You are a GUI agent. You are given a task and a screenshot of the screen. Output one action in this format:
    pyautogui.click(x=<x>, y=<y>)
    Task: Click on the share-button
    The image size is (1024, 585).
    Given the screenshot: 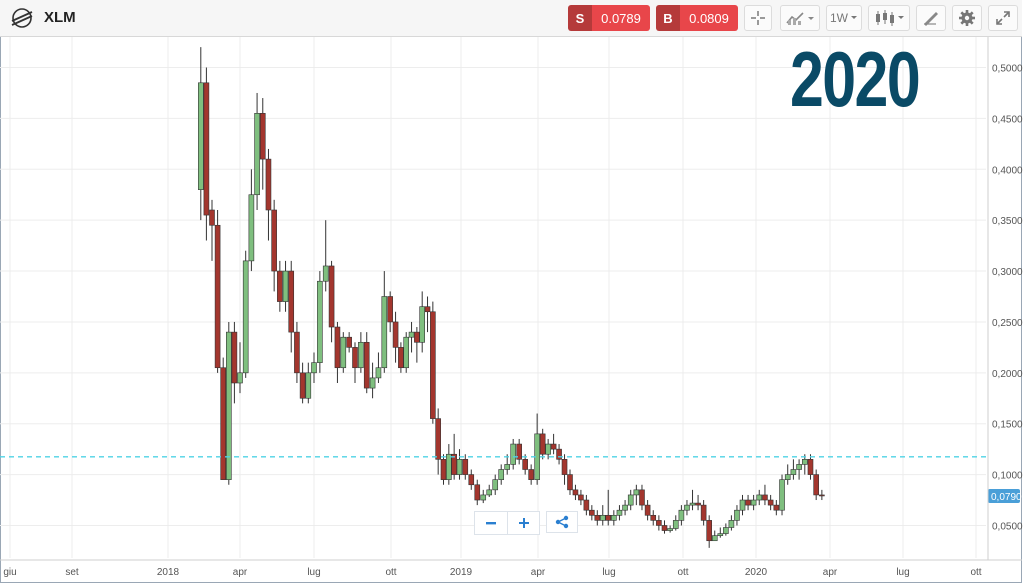 What is the action you would take?
    pyautogui.click(x=562, y=522)
    